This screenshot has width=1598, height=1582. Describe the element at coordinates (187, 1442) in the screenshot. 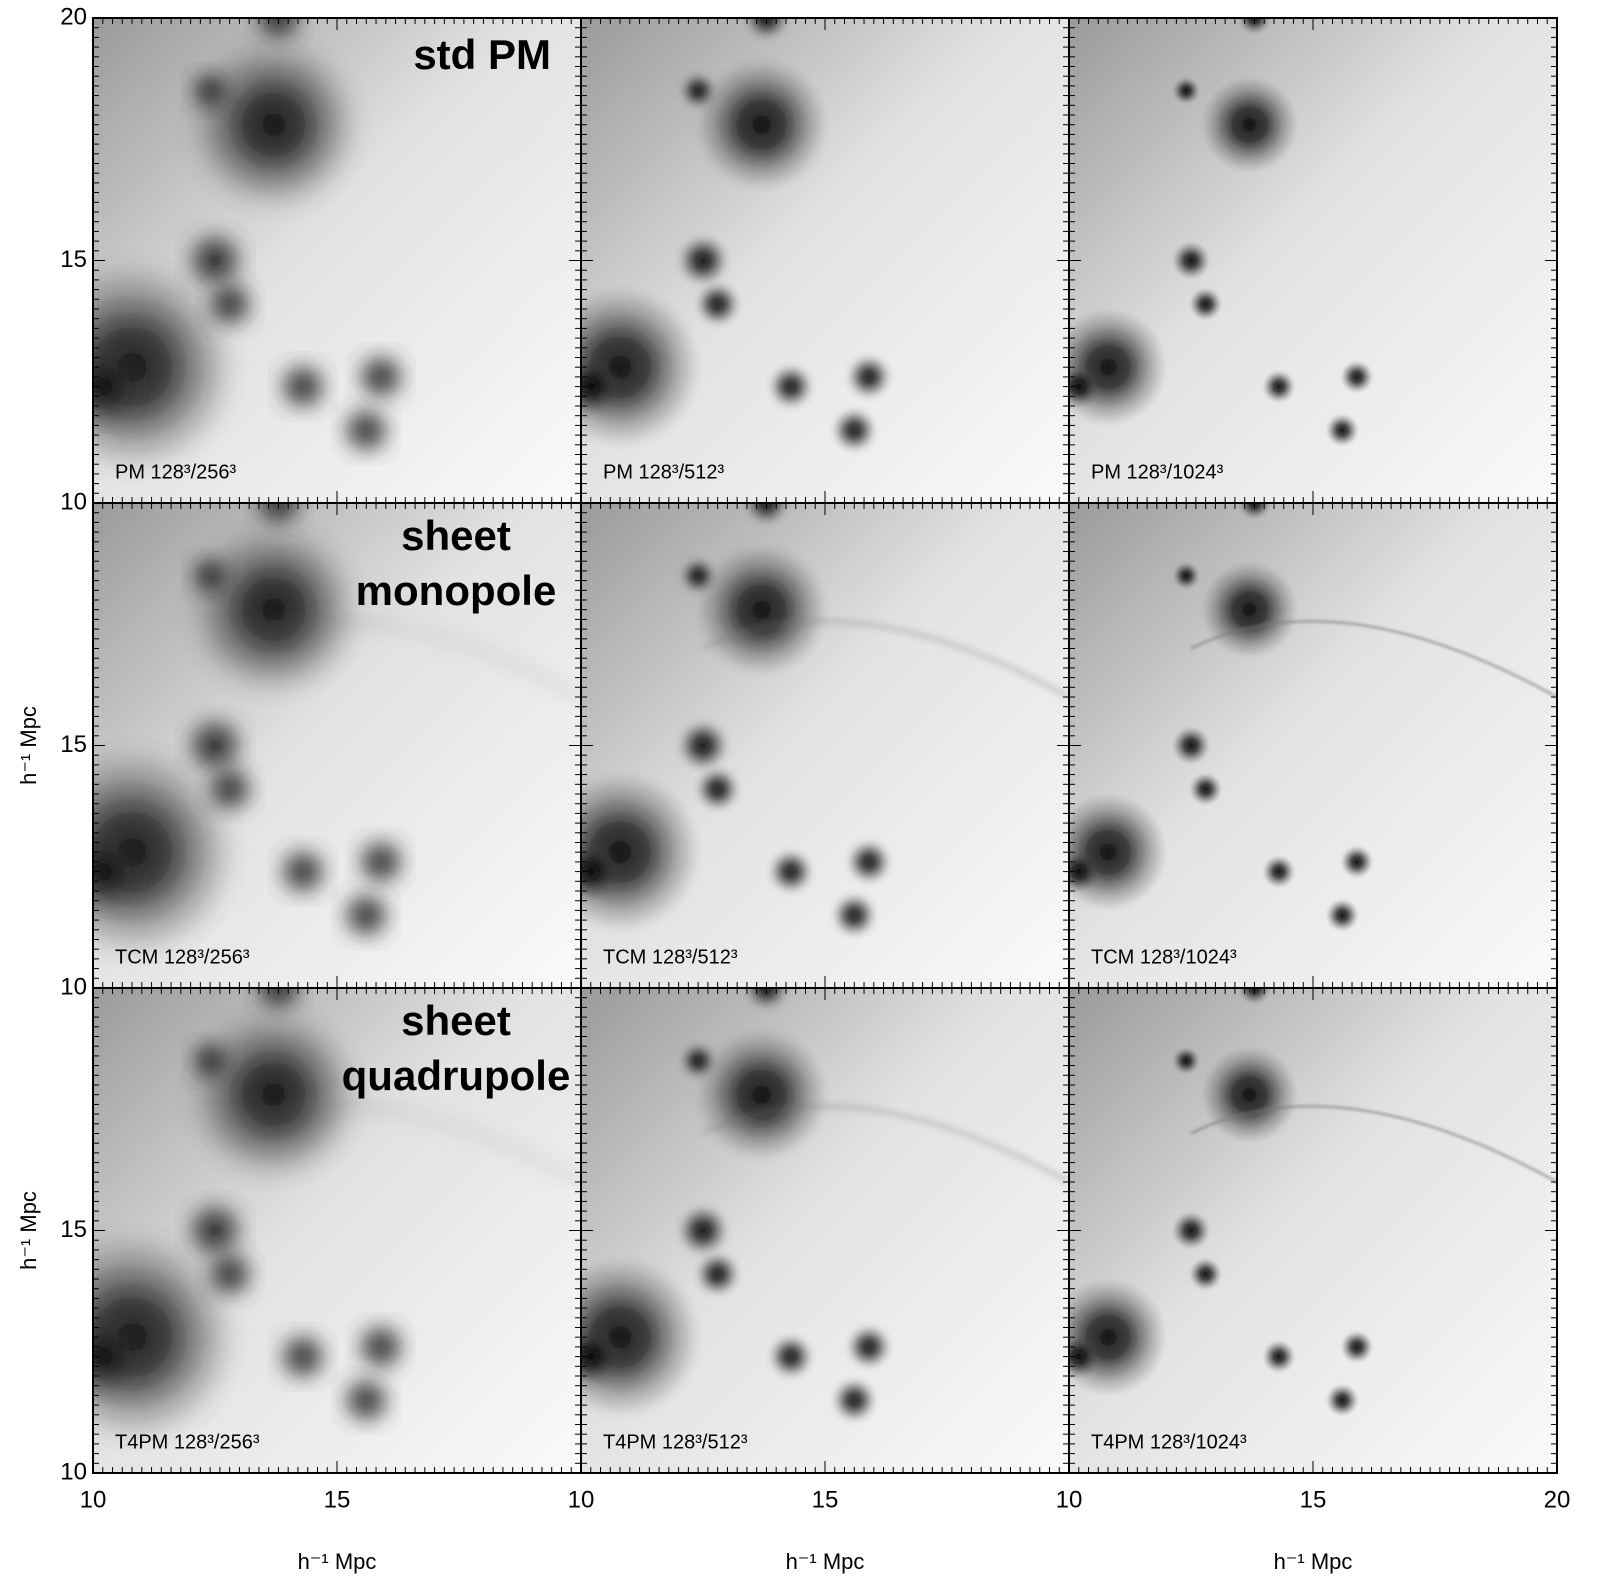

I see `panel-label: T4PM 128³/256³` at that location.